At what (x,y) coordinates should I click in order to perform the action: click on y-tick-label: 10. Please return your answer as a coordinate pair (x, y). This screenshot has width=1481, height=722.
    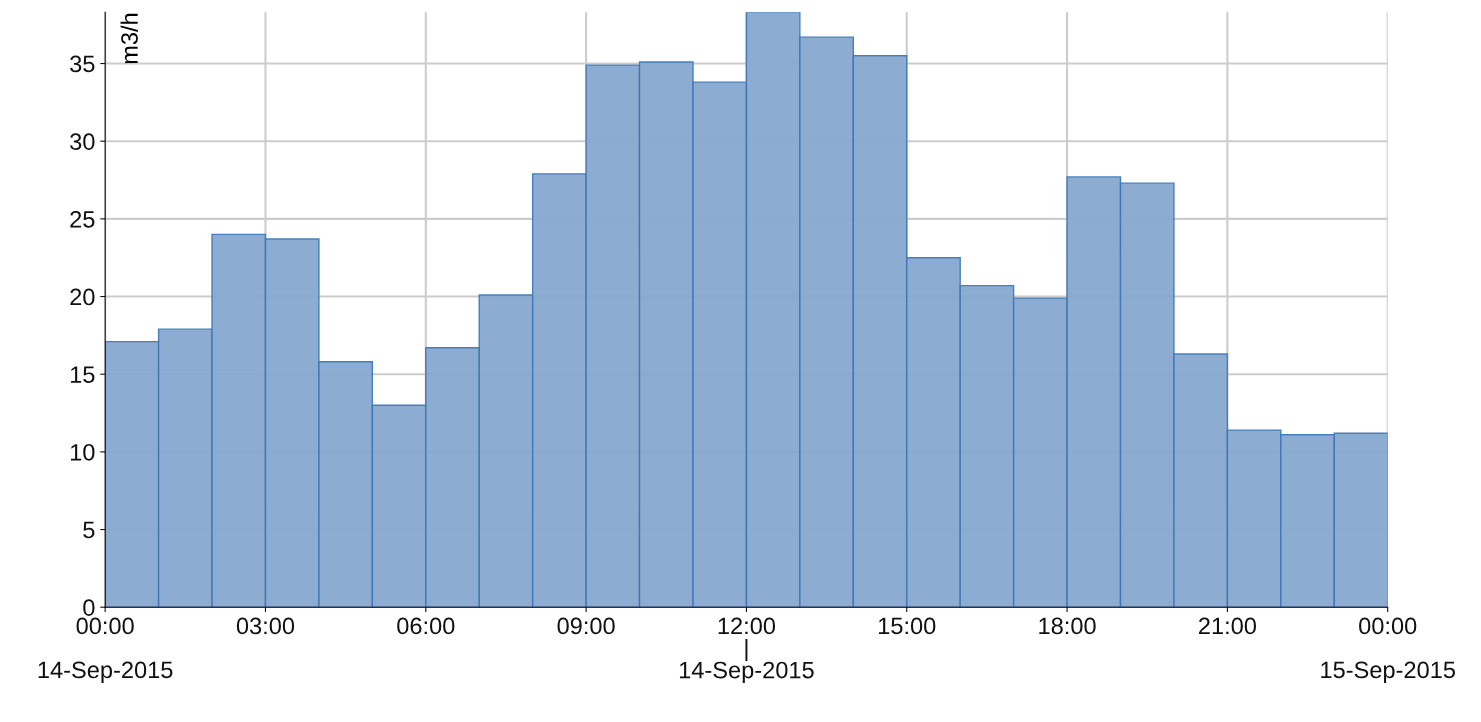
    Looking at the image, I should click on (82, 452).